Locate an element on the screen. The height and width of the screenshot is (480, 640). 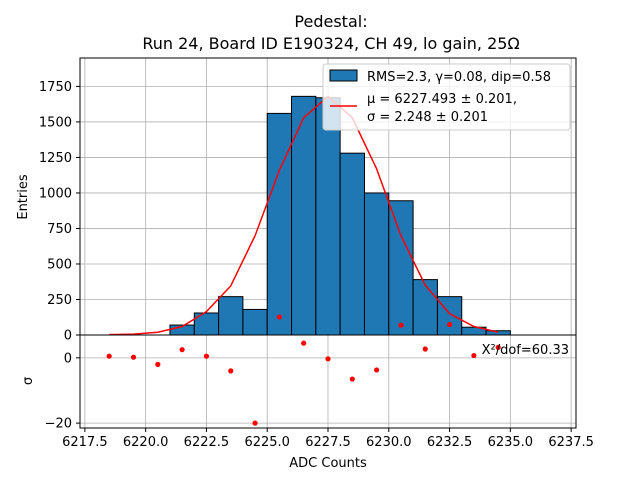
x-tick-label-2: 6222.5 is located at coordinates (207, 442).